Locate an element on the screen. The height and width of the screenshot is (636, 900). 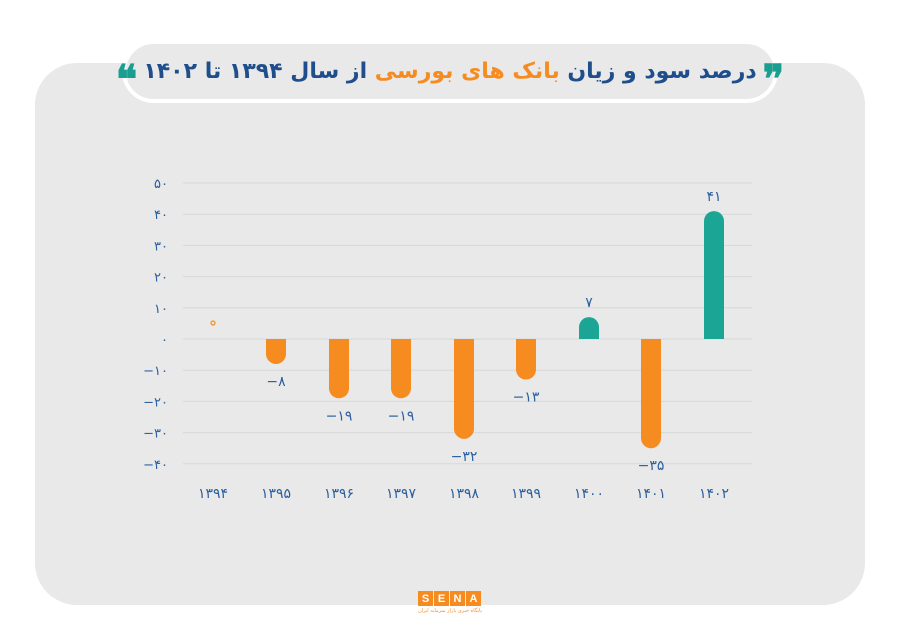
x-tick-label: ۱۳۹۷ is located at coordinates (401, 494).